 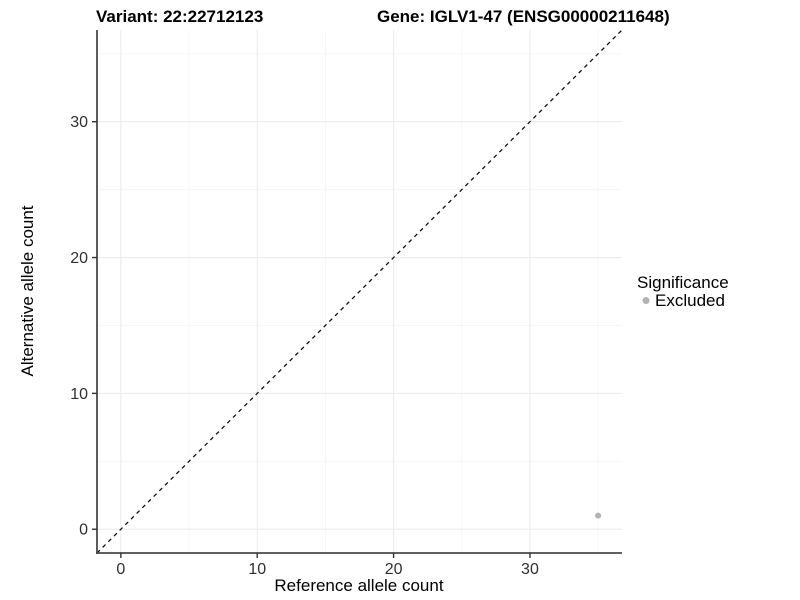 What do you see at coordinates (257, 569) in the screenshot?
I see `x-tick-label: 10` at bounding box center [257, 569].